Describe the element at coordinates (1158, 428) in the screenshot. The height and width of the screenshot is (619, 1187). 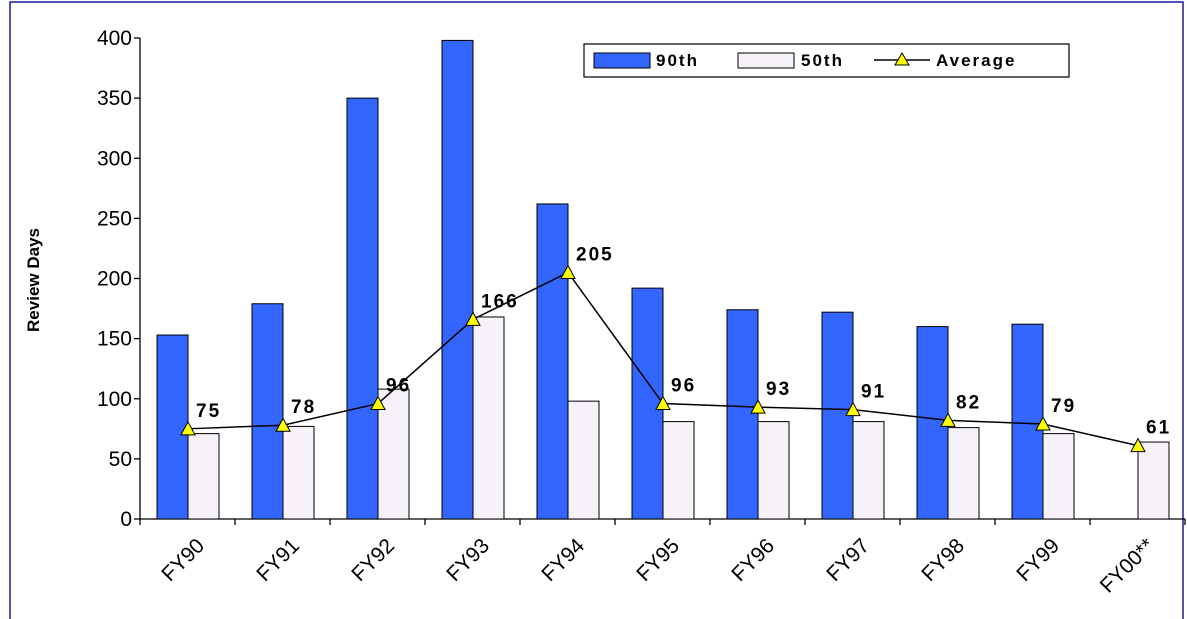
I see `average-data-label: 61` at that location.